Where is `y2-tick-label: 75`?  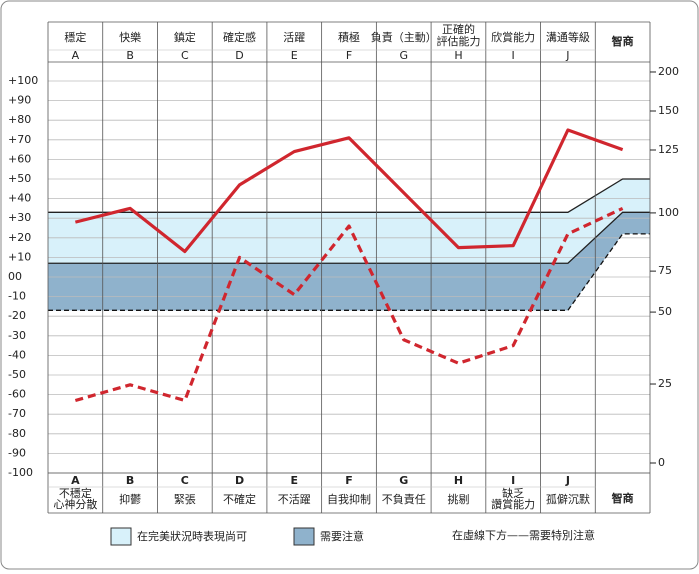
y2-tick-label: 75 is located at coordinates (665, 270).